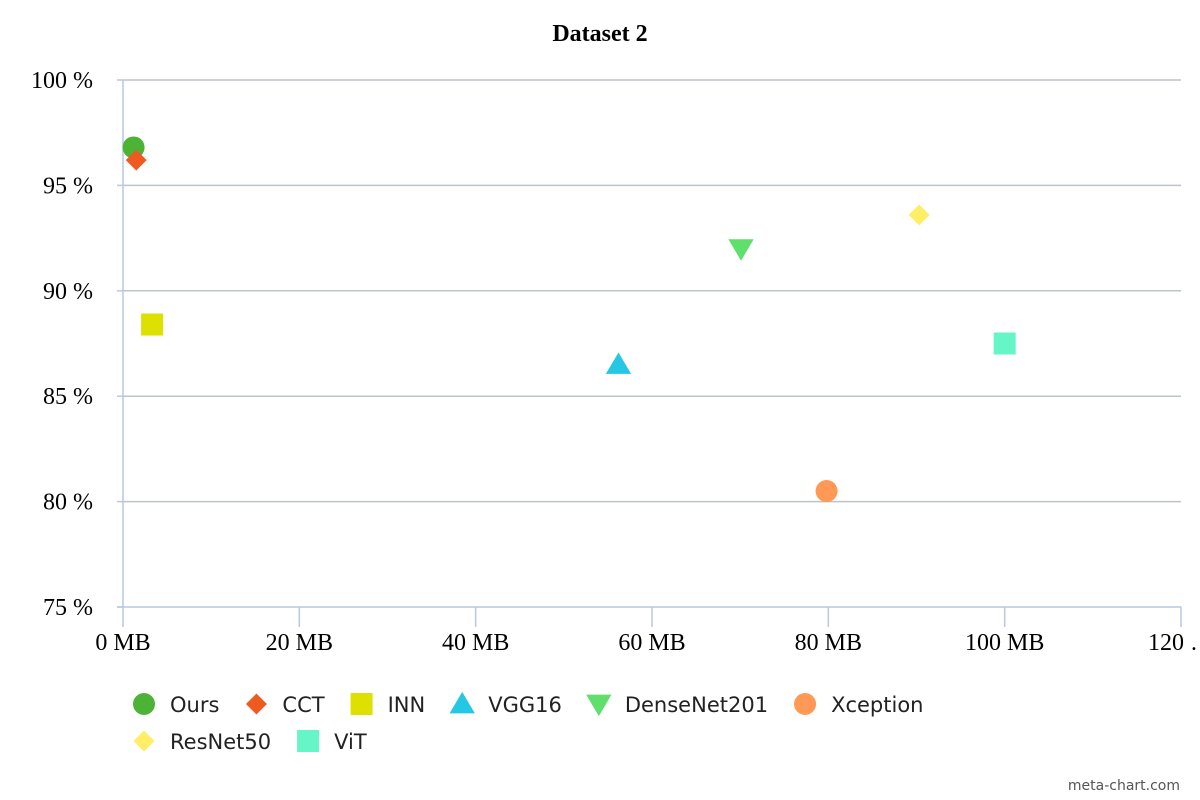 This screenshot has width=1200, height=800. What do you see at coordinates (256, 704) in the screenshot?
I see `legend-marker-cct` at bounding box center [256, 704].